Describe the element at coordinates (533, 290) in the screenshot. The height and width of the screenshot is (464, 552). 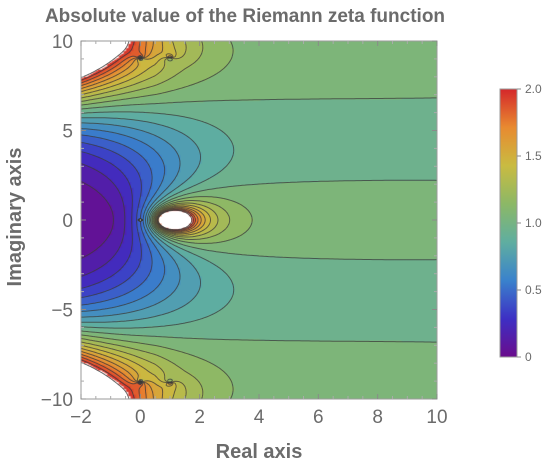
I see `colorbar-tick-label: 0.5` at that location.